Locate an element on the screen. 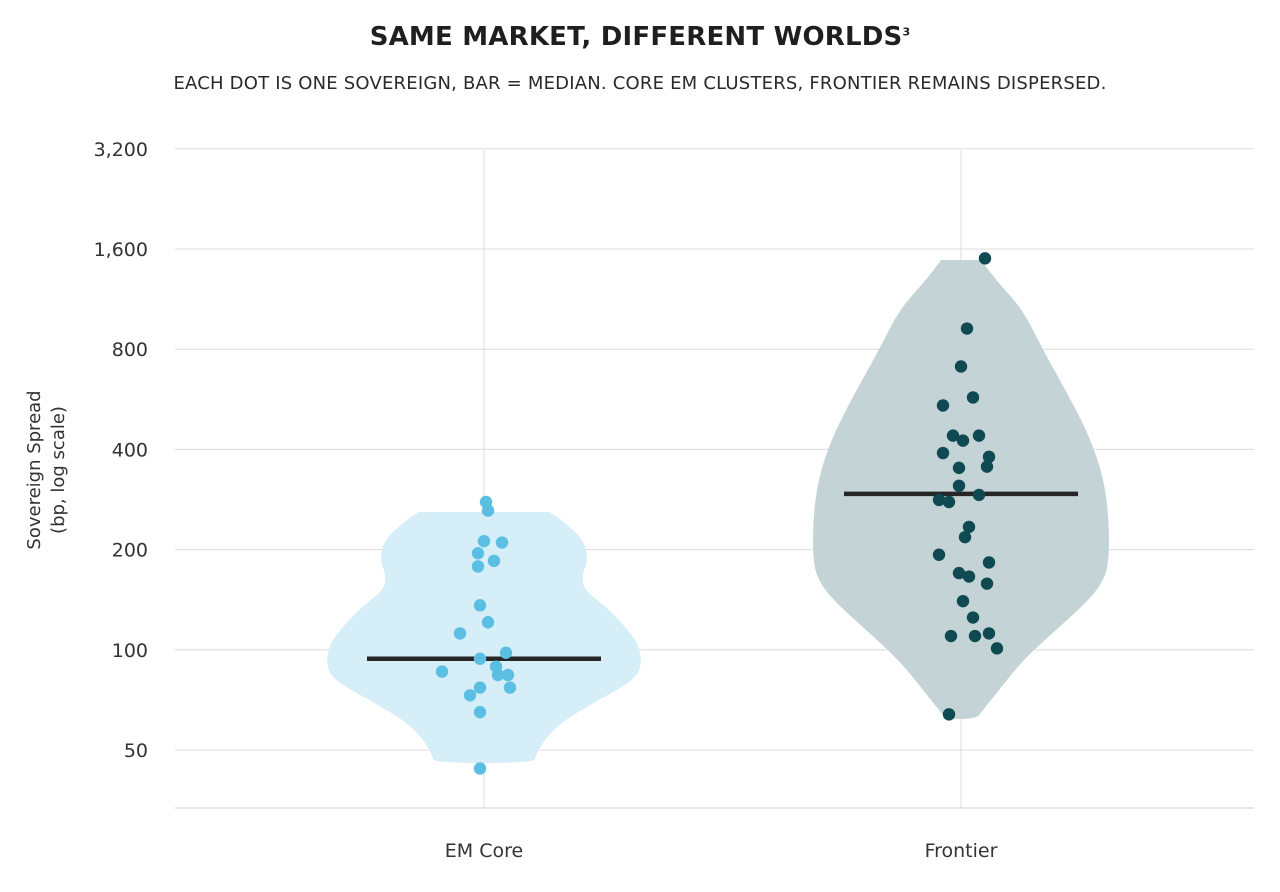 The height and width of the screenshot is (892, 1280). y-axis-ticks: 50 100 200 400 800 1,600 3,200 is located at coordinates (121, 450).